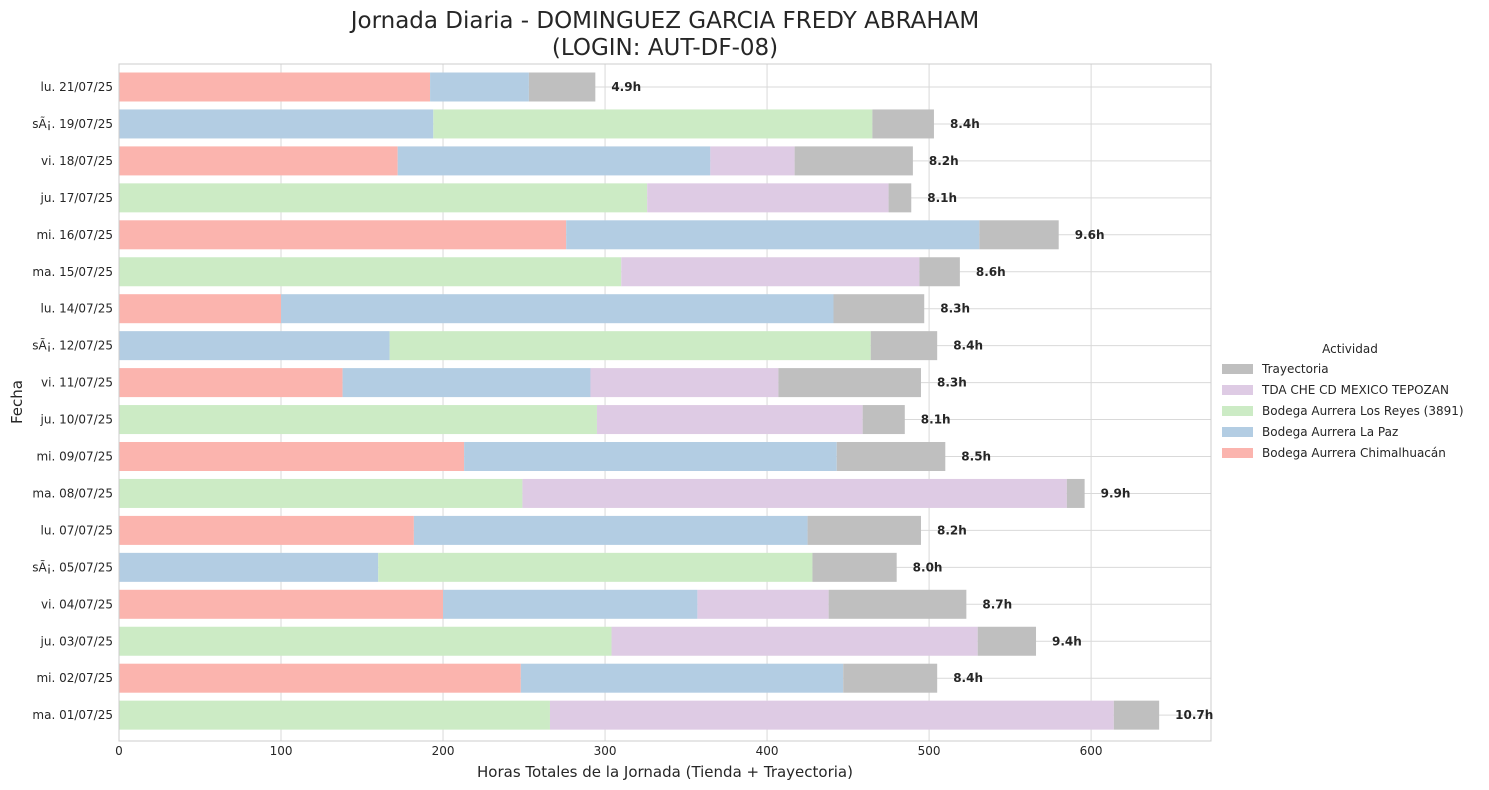  What do you see at coordinates (77, 383) in the screenshot?
I see `y-tick-label: vi. 11/07/25` at bounding box center [77, 383].